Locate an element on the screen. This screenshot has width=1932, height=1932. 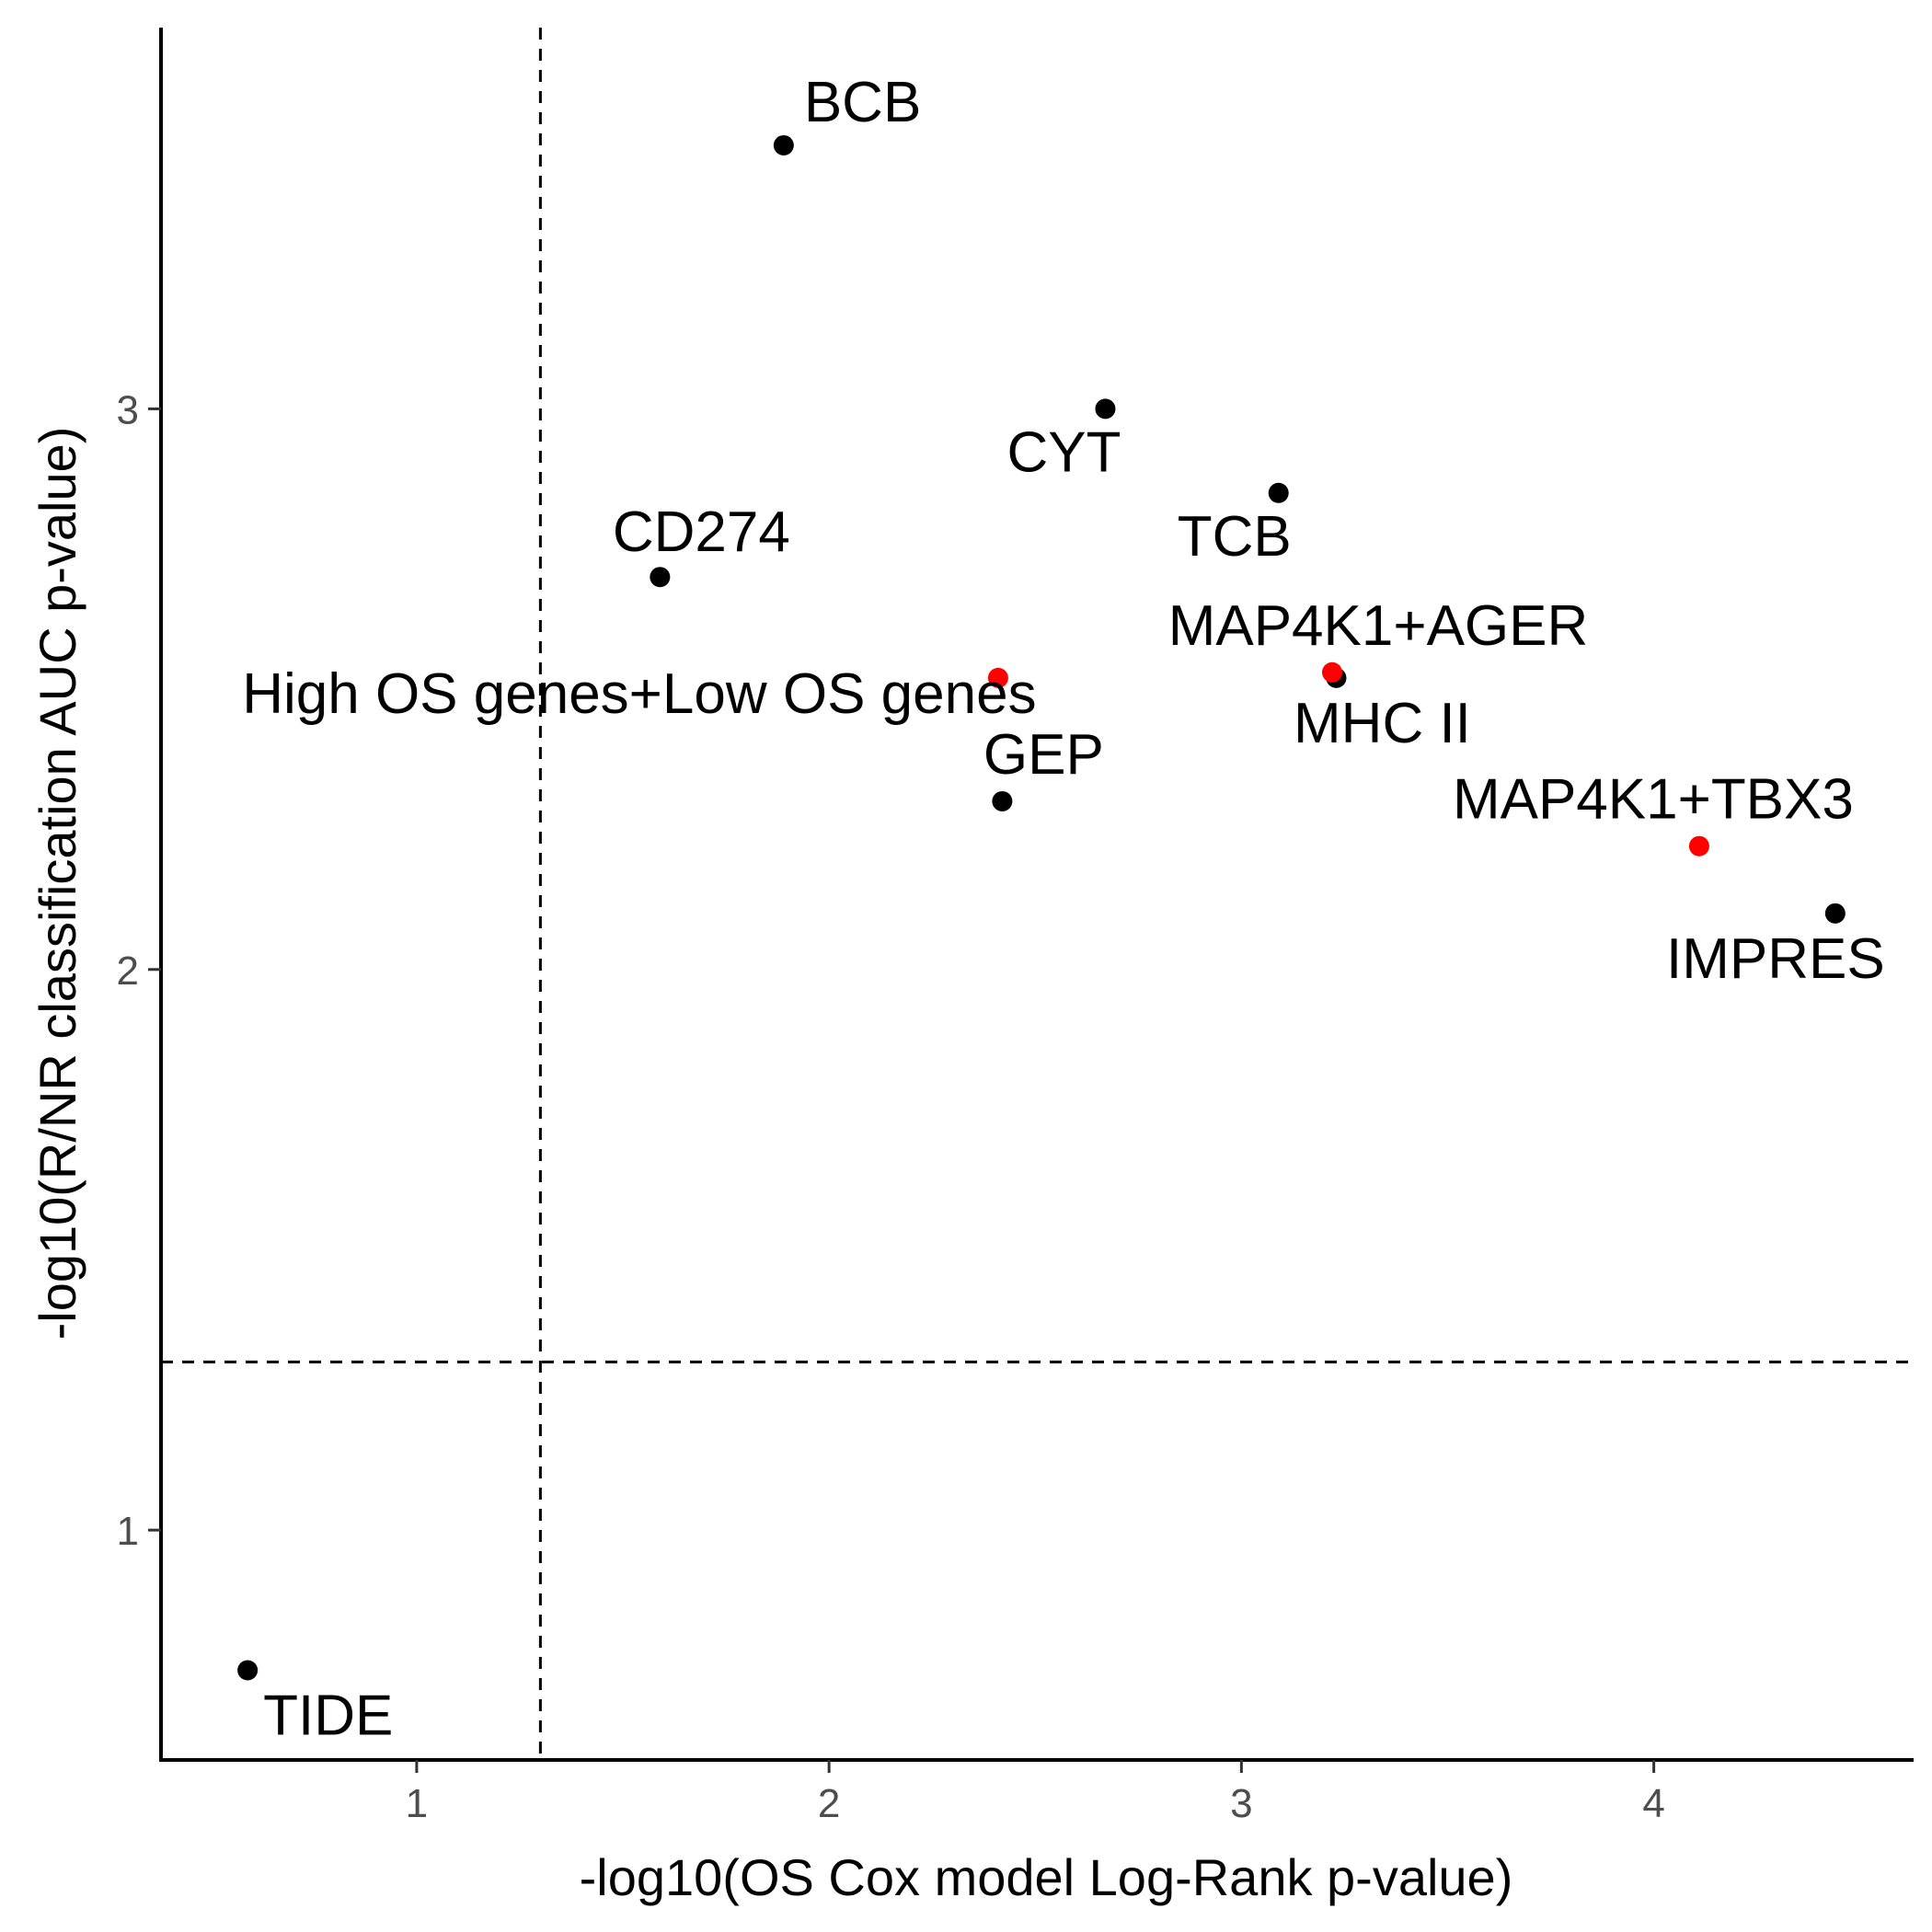
point-gep is located at coordinates (1002, 800).